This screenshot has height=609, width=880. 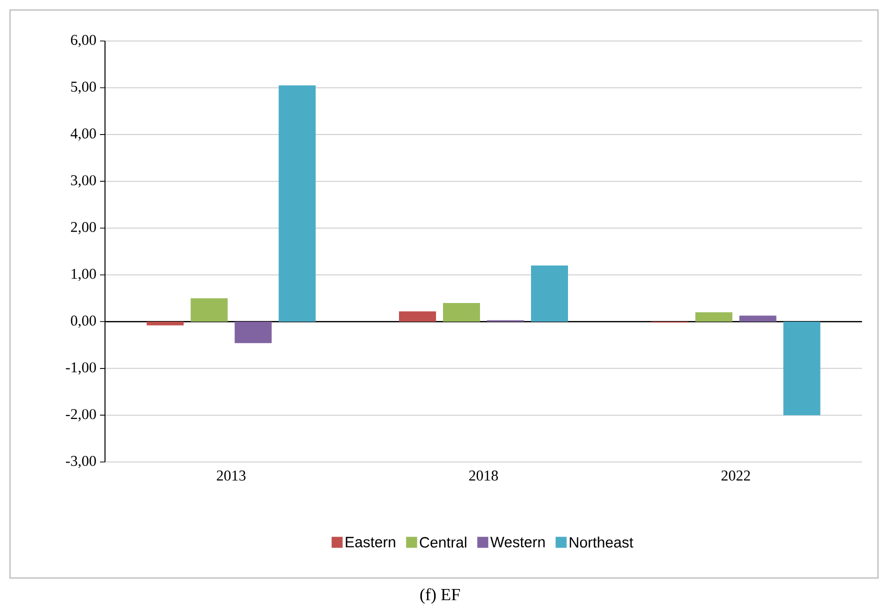 What do you see at coordinates (84, 274) in the screenshot?
I see `y-tick-label: 1,00` at bounding box center [84, 274].